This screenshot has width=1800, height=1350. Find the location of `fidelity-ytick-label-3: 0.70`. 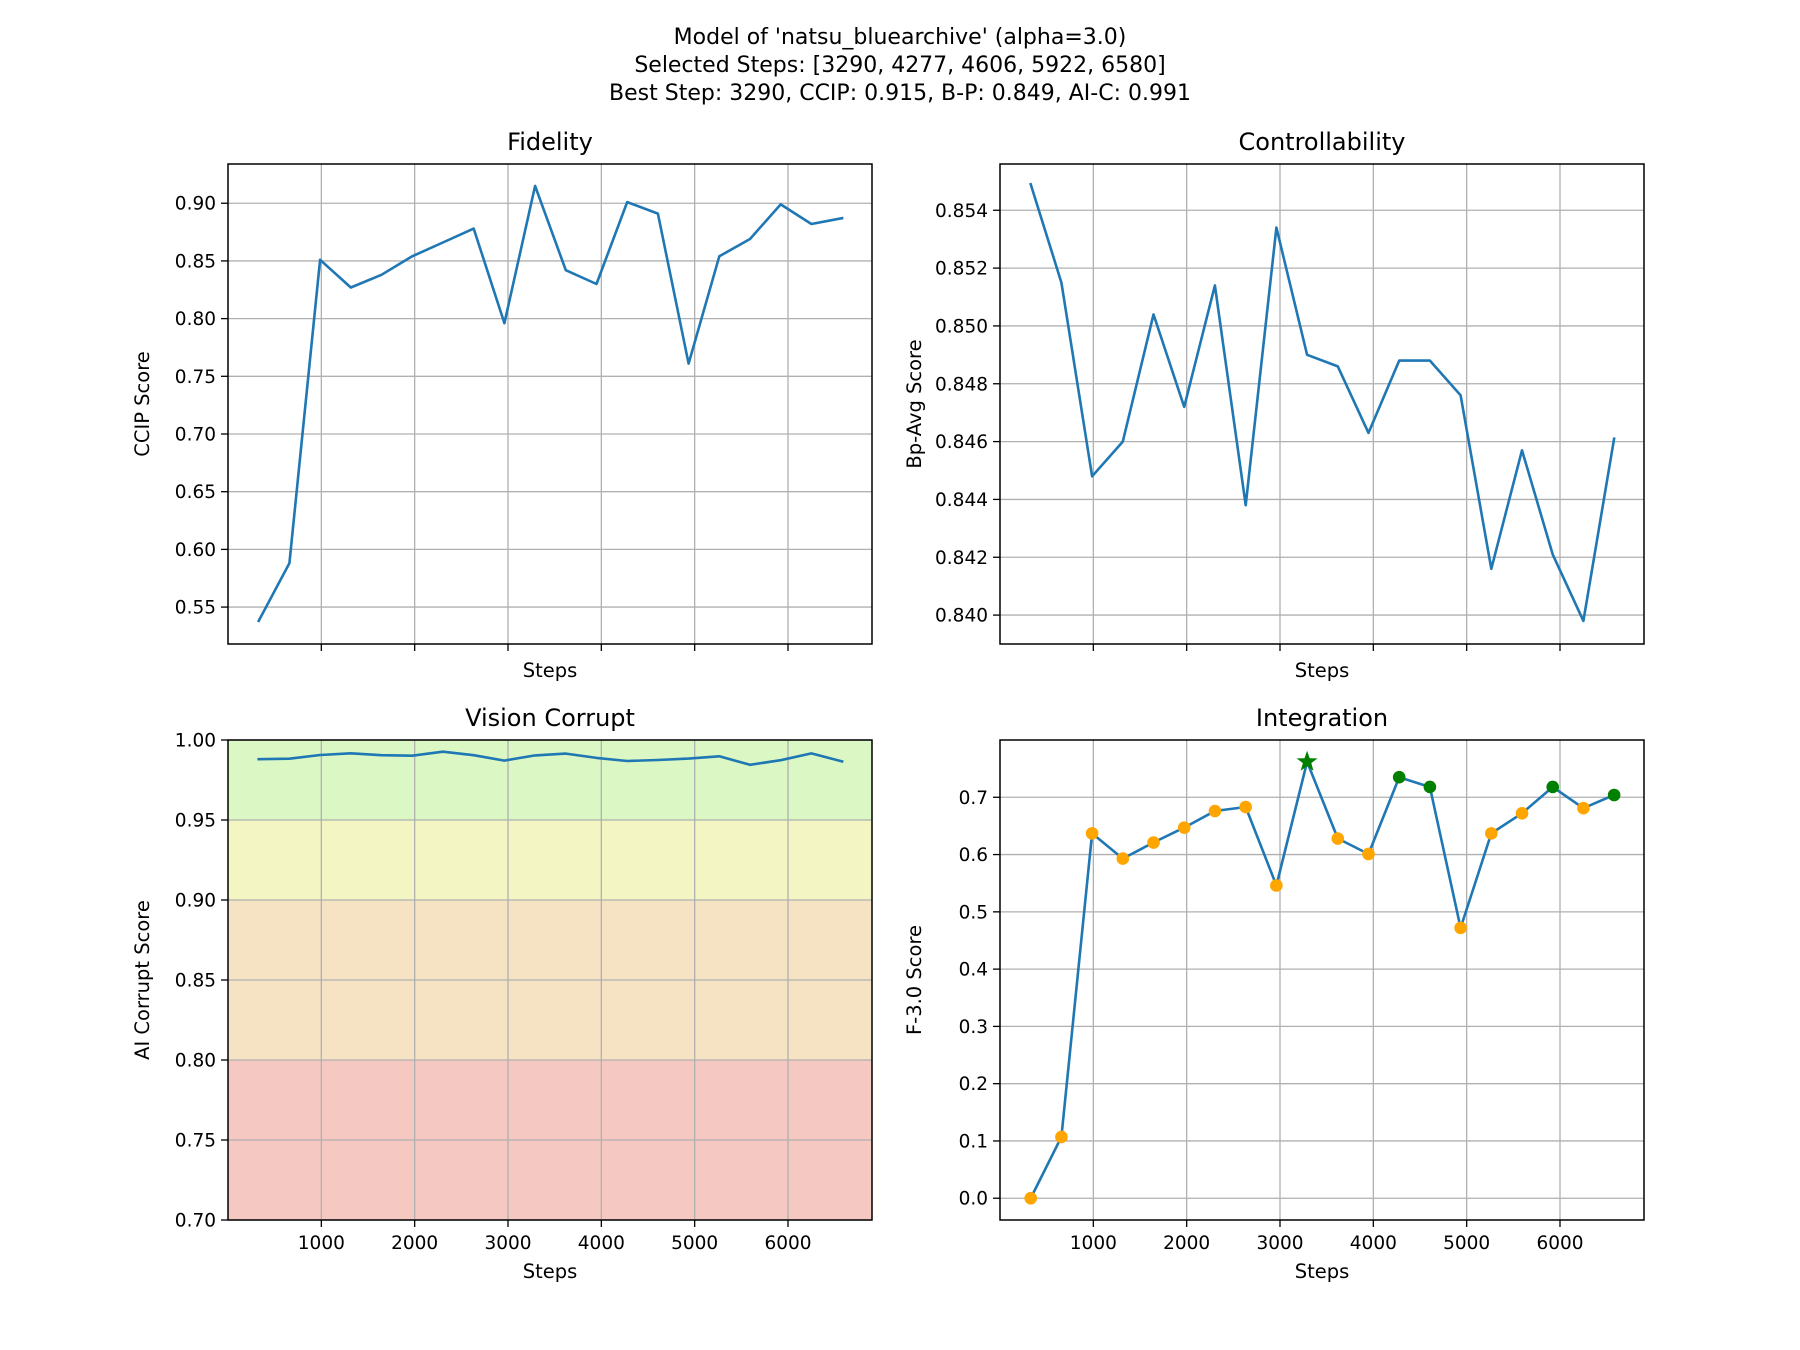

fidelity-ytick-label-3: 0.70 is located at coordinates (195, 435).